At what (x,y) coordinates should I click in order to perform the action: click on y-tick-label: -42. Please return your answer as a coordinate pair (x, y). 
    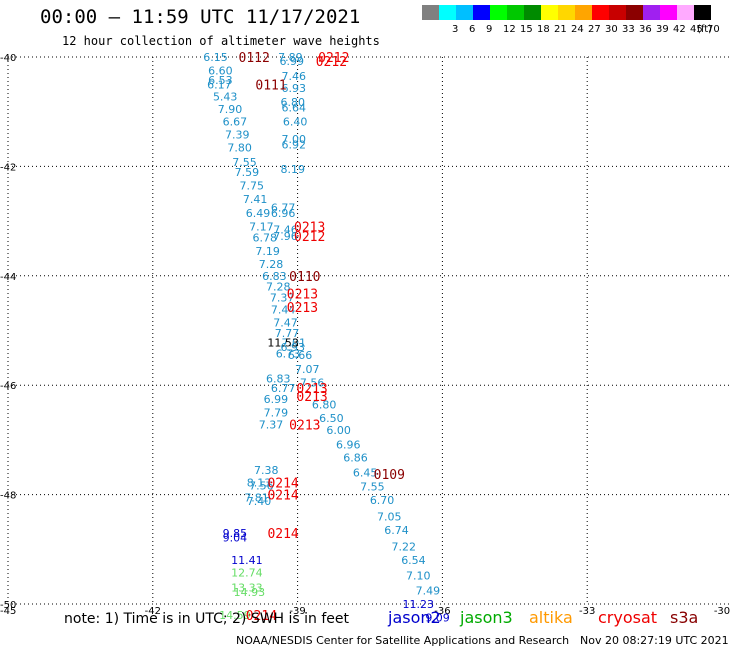
    Looking at the image, I should click on (8, 167).